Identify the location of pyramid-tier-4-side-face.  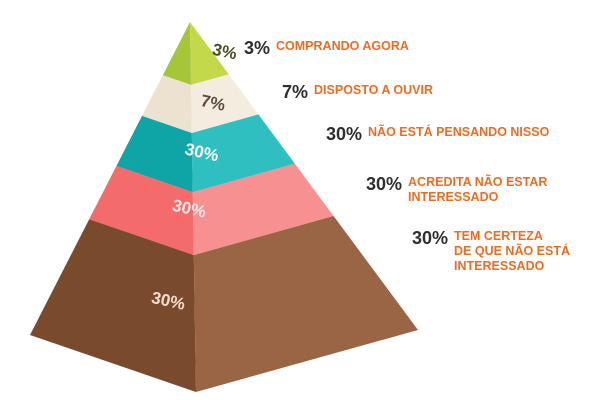
(263, 209).